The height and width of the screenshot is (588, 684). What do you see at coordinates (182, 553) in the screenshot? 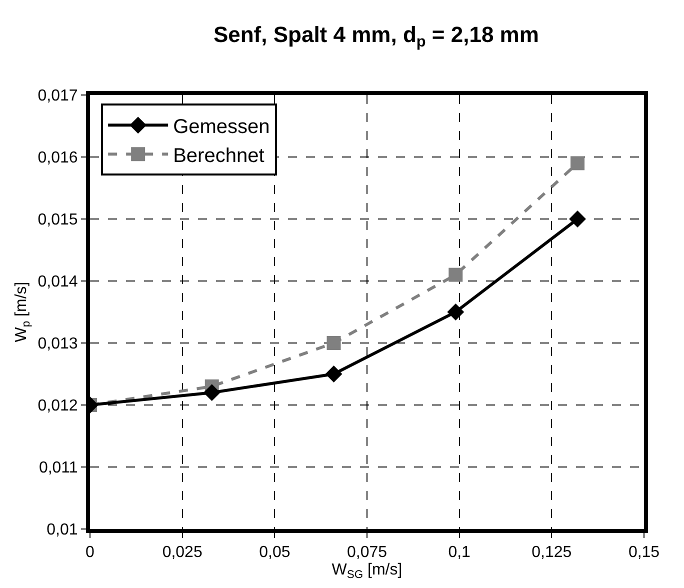
I see `x-tick-label: 0,025` at bounding box center [182, 553].